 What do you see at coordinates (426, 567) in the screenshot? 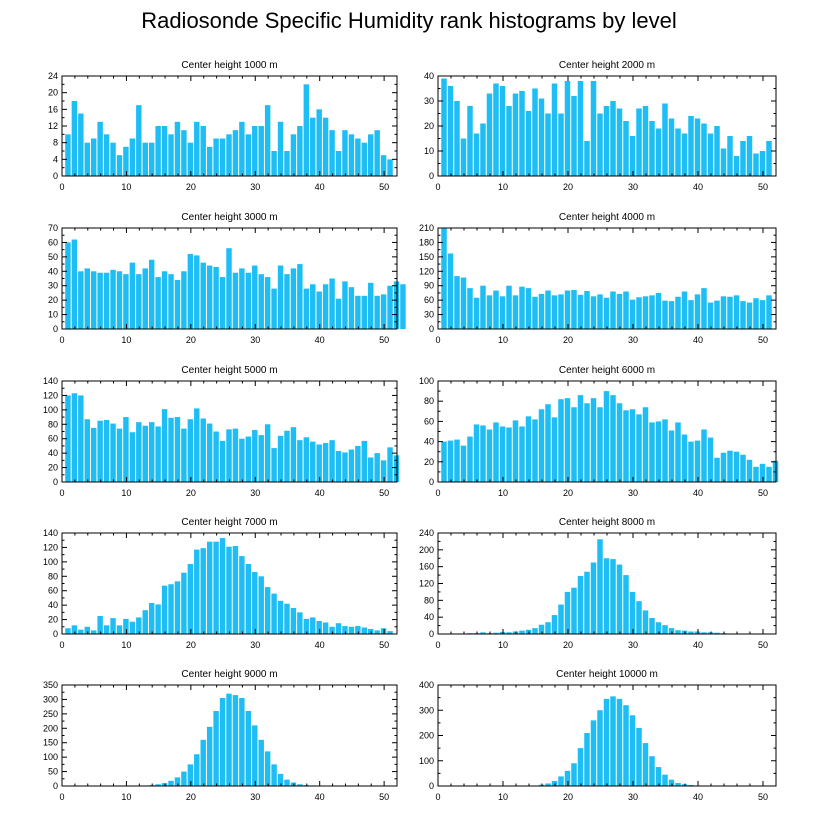
I see `y-tick-label: 160` at bounding box center [426, 567].